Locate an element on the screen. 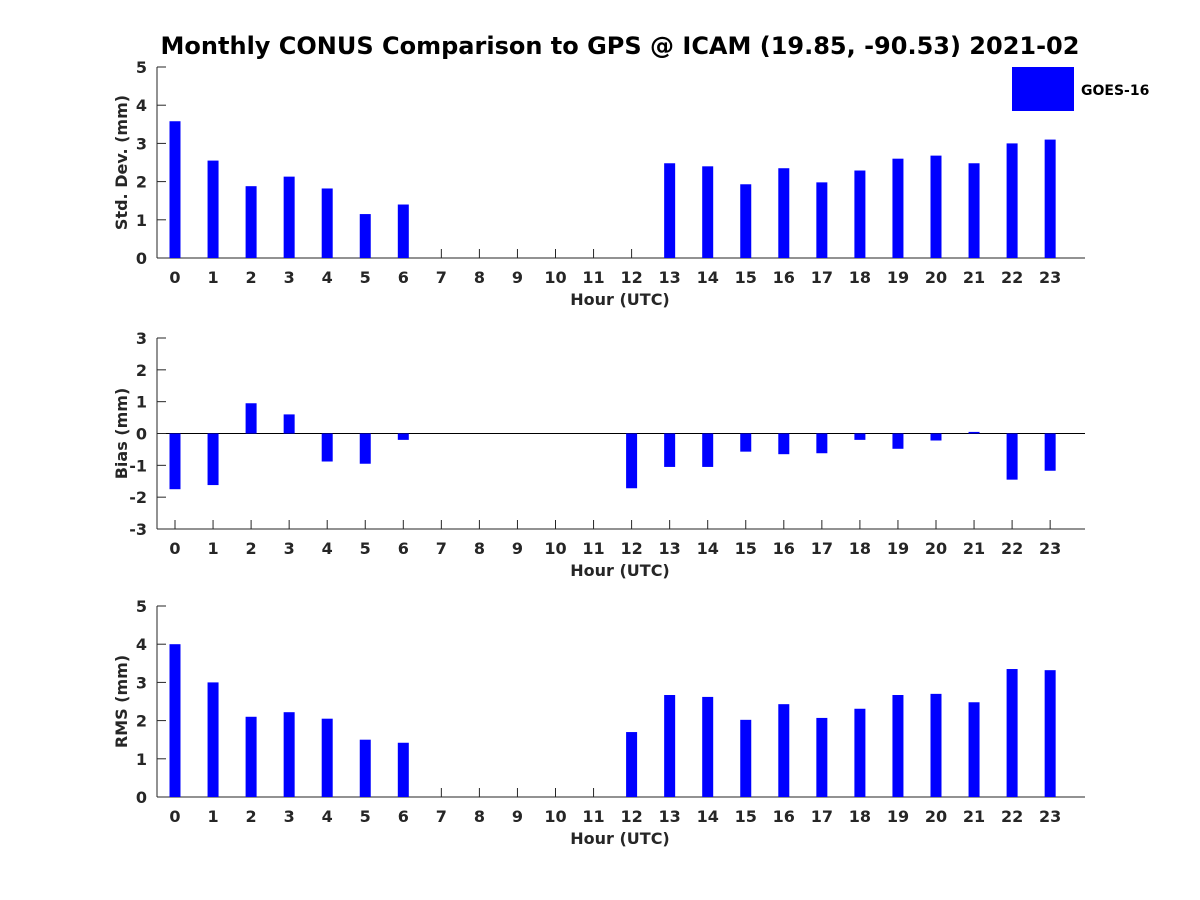 This screenshot has width=1200, height=900. rms-x-tick-label: 23 is located at coordinates (1050, 816).